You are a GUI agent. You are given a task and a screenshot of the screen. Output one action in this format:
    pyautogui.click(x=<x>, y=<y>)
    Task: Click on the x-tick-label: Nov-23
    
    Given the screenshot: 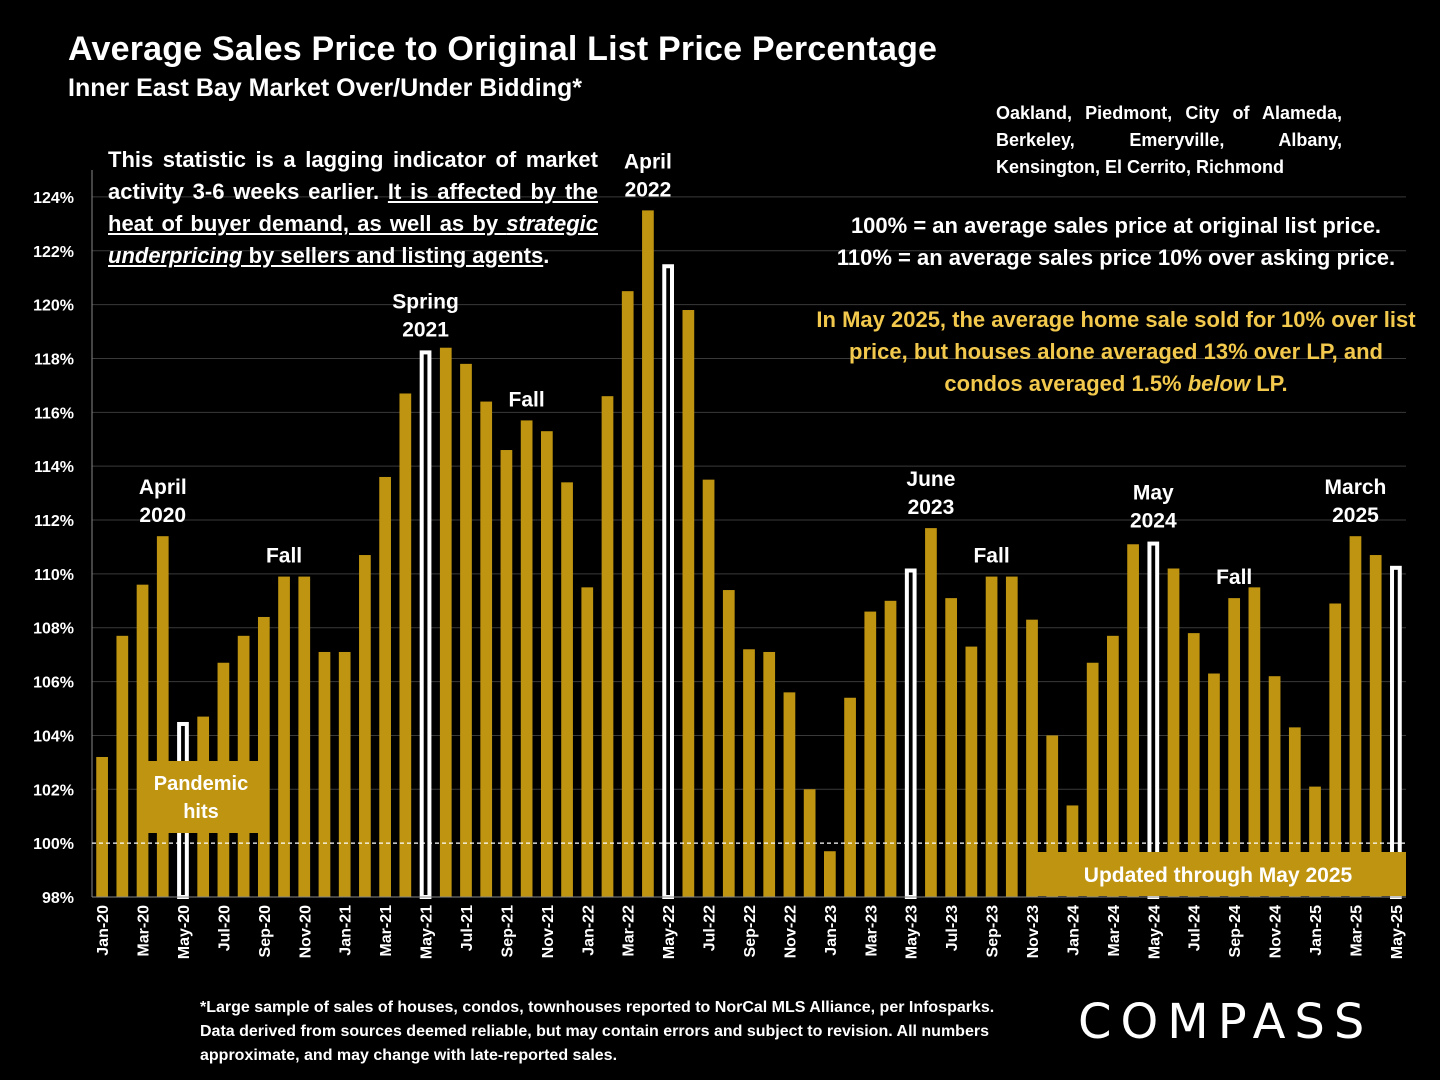 What is the action you would take?
    pyautogui.click(x=1033, y=931)
    